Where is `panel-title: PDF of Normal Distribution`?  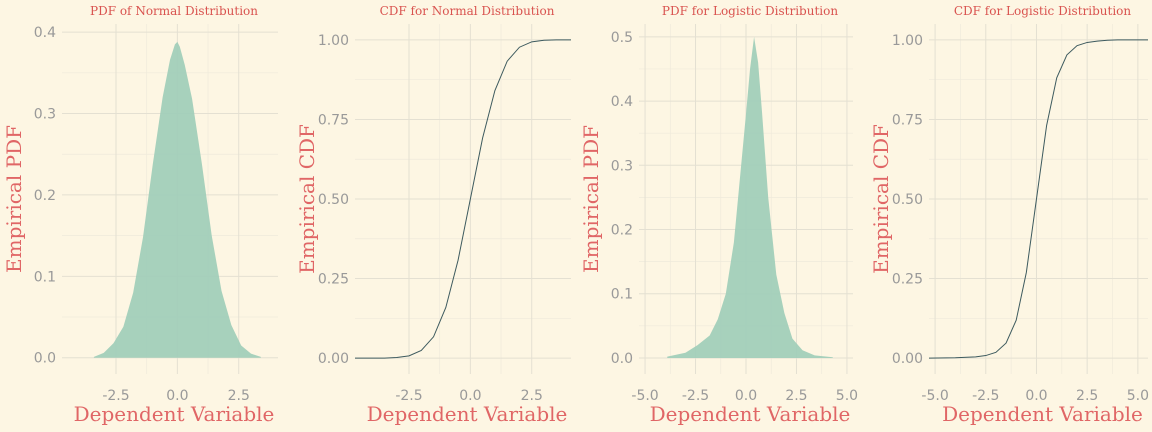 panel-title: PDF of Normal Distribution is located at coordinates (174, 11).